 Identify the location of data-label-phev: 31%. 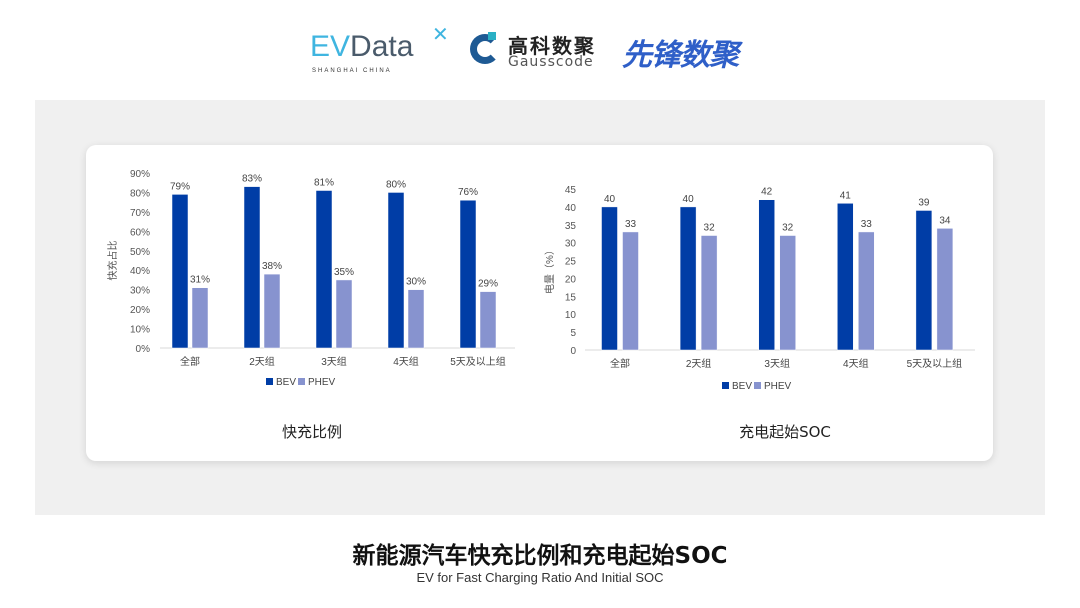
(200, 280).